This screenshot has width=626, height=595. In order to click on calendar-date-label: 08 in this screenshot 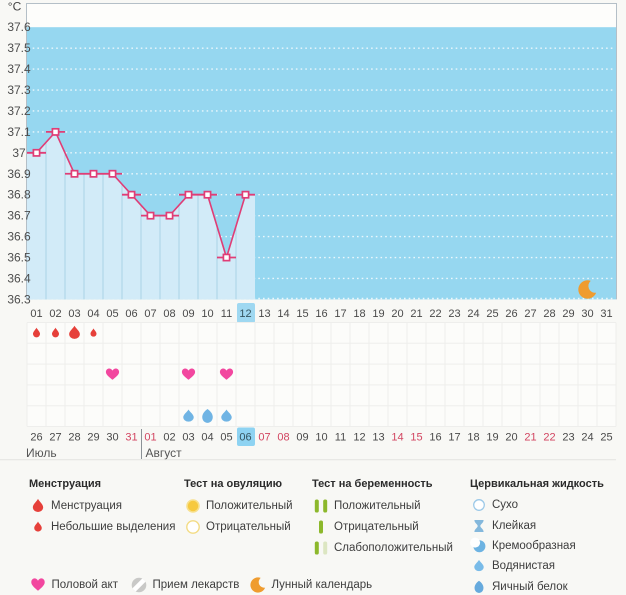, I will do `click(283, 438)`.